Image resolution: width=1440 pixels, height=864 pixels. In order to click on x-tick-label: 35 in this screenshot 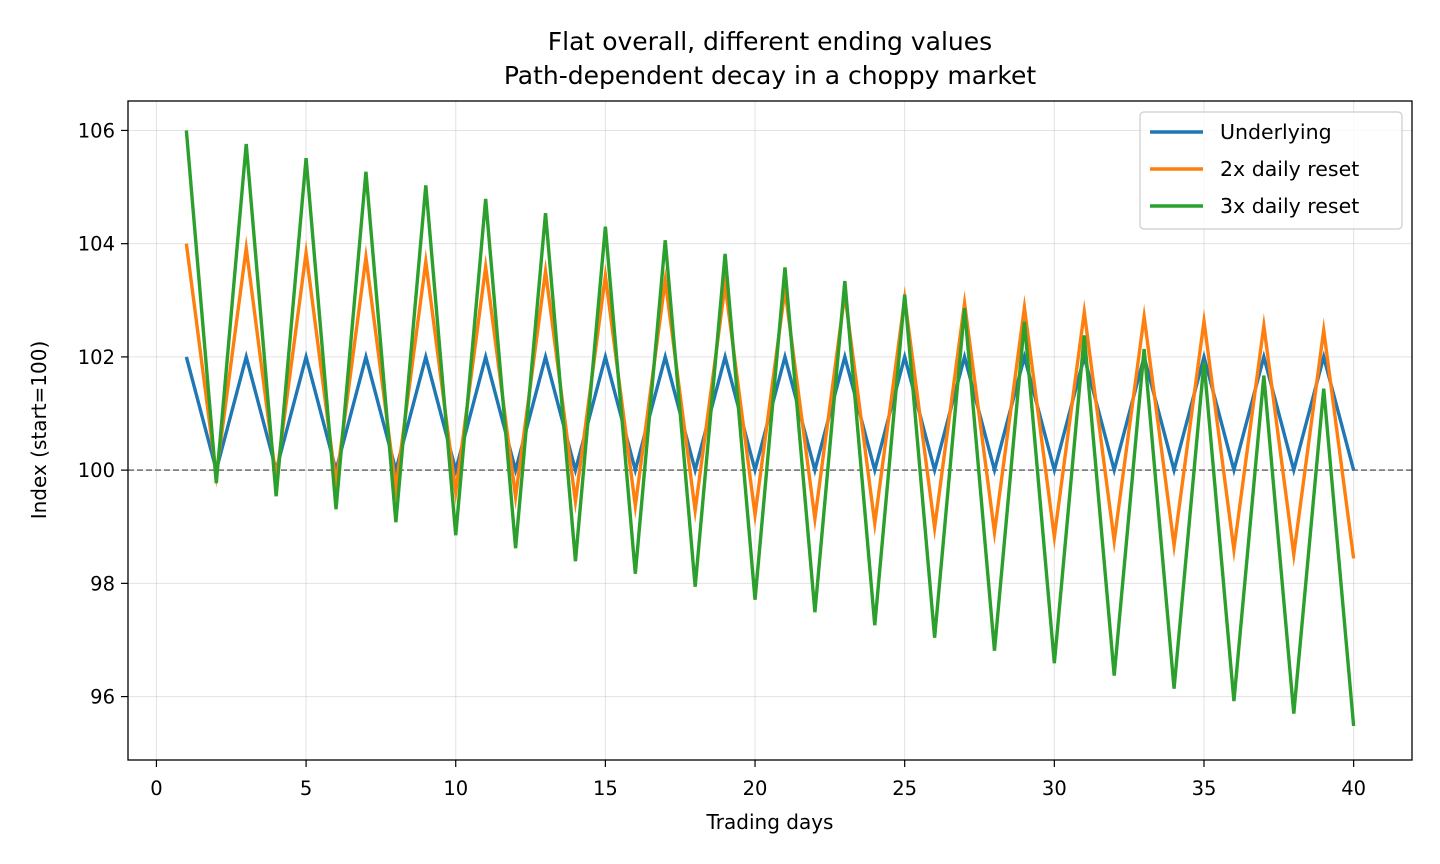, I will do `click(1204, 788)`.